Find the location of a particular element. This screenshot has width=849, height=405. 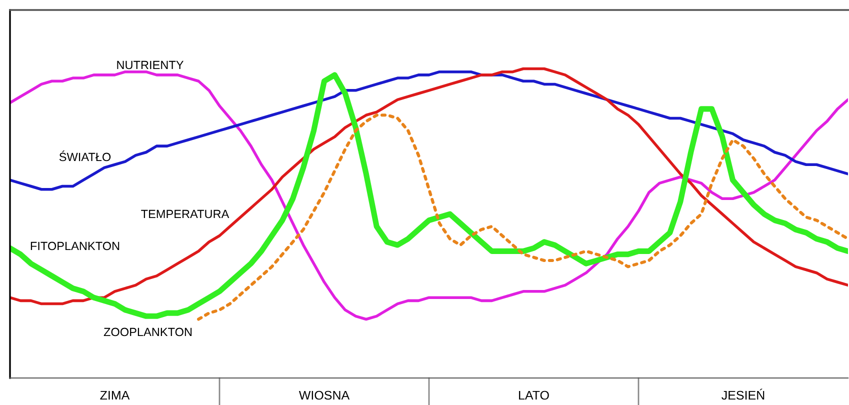

x-tick-label: ZIMA is located at coordinates (115, 395).